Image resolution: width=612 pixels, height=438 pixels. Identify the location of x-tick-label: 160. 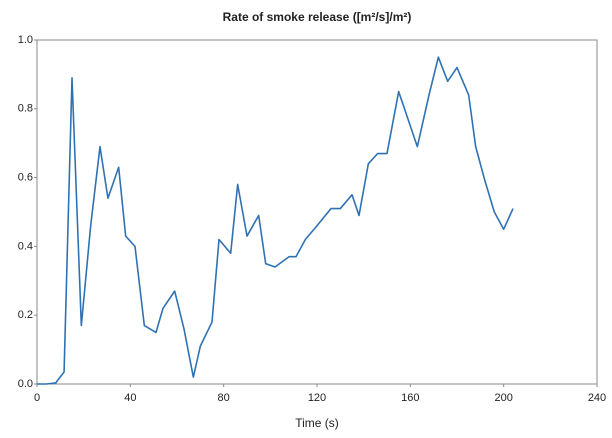
(410, 398).